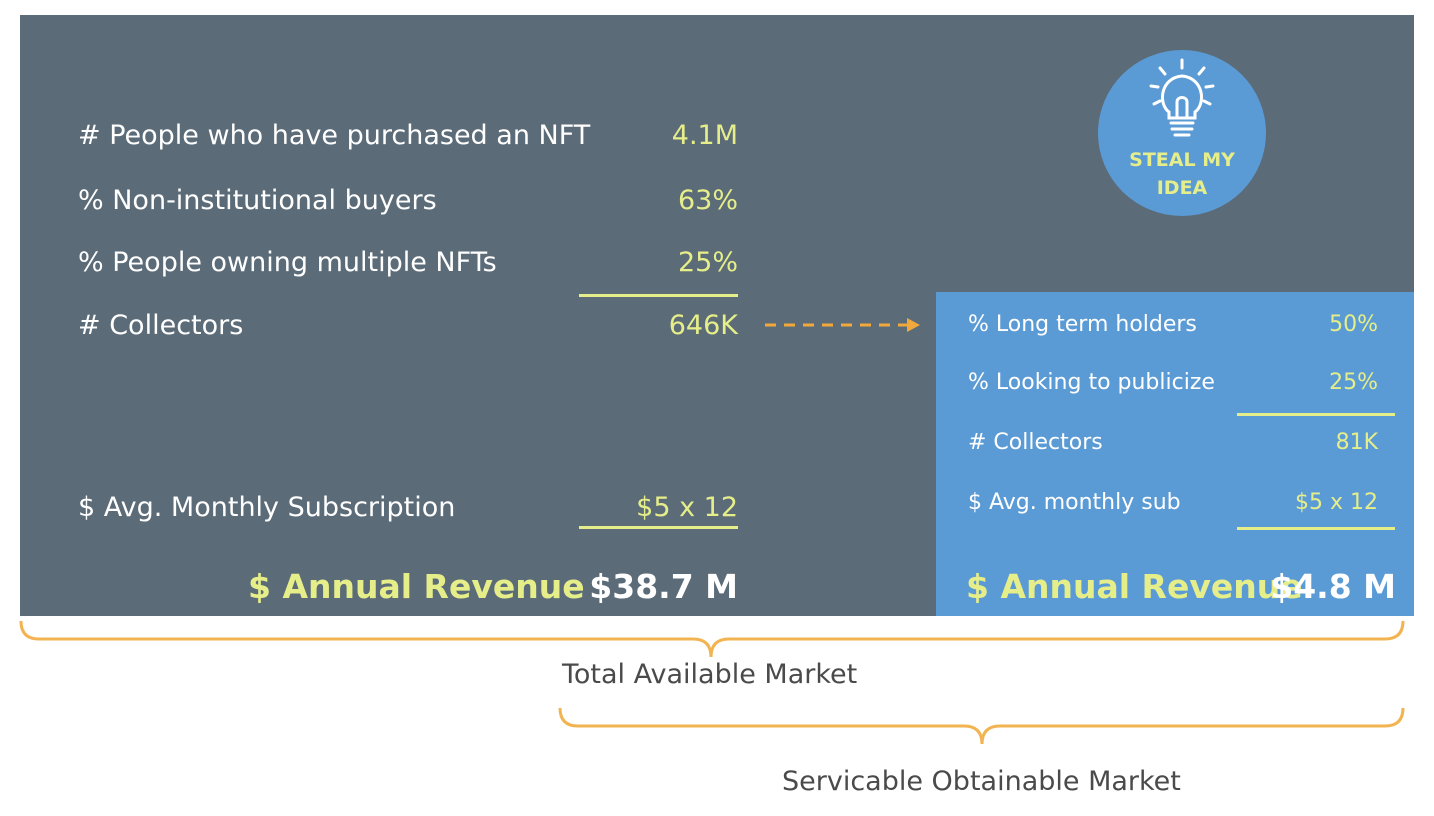 This screenshot has width=1434, height=816. Describe the element at coordinates (1336, 502) in the screenshot. I see `som-row-value-4: $5 x 12` at that location.